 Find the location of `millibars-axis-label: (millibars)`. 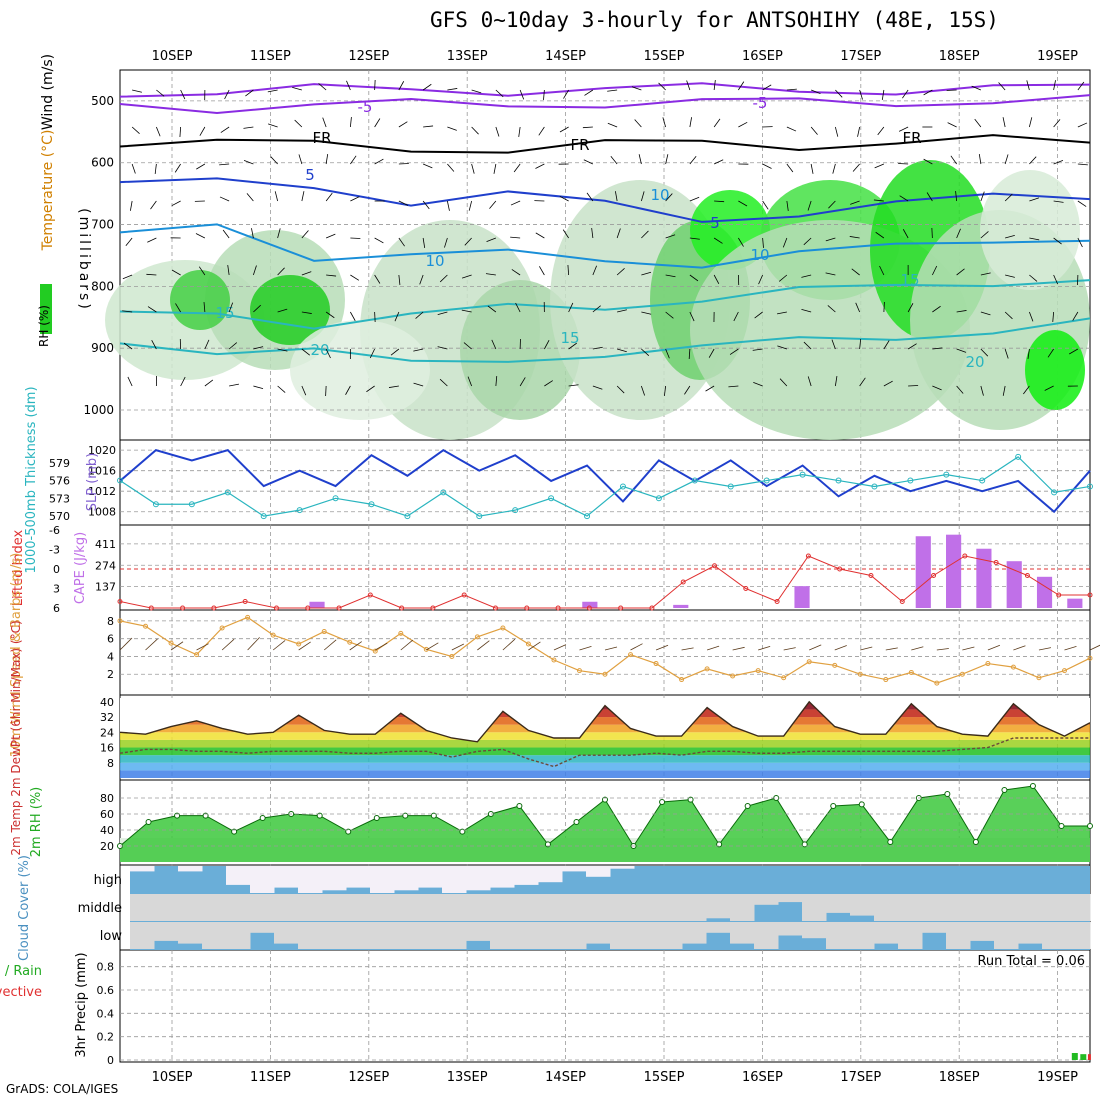

millibars-axis-label: (millibars) is located at coordinates (84, 260).